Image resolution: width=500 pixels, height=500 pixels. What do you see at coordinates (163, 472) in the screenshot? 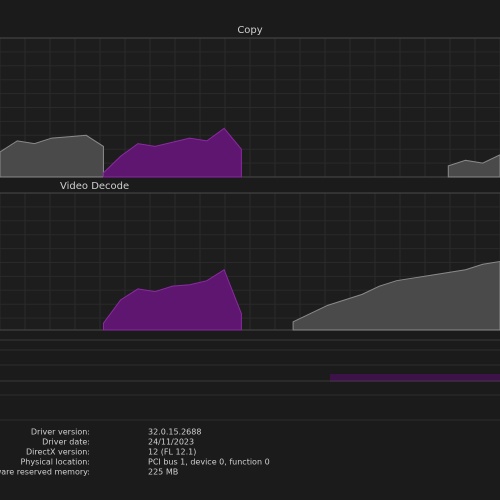
I see `detail-value: 225 MB` at bounding box center [163, 472].